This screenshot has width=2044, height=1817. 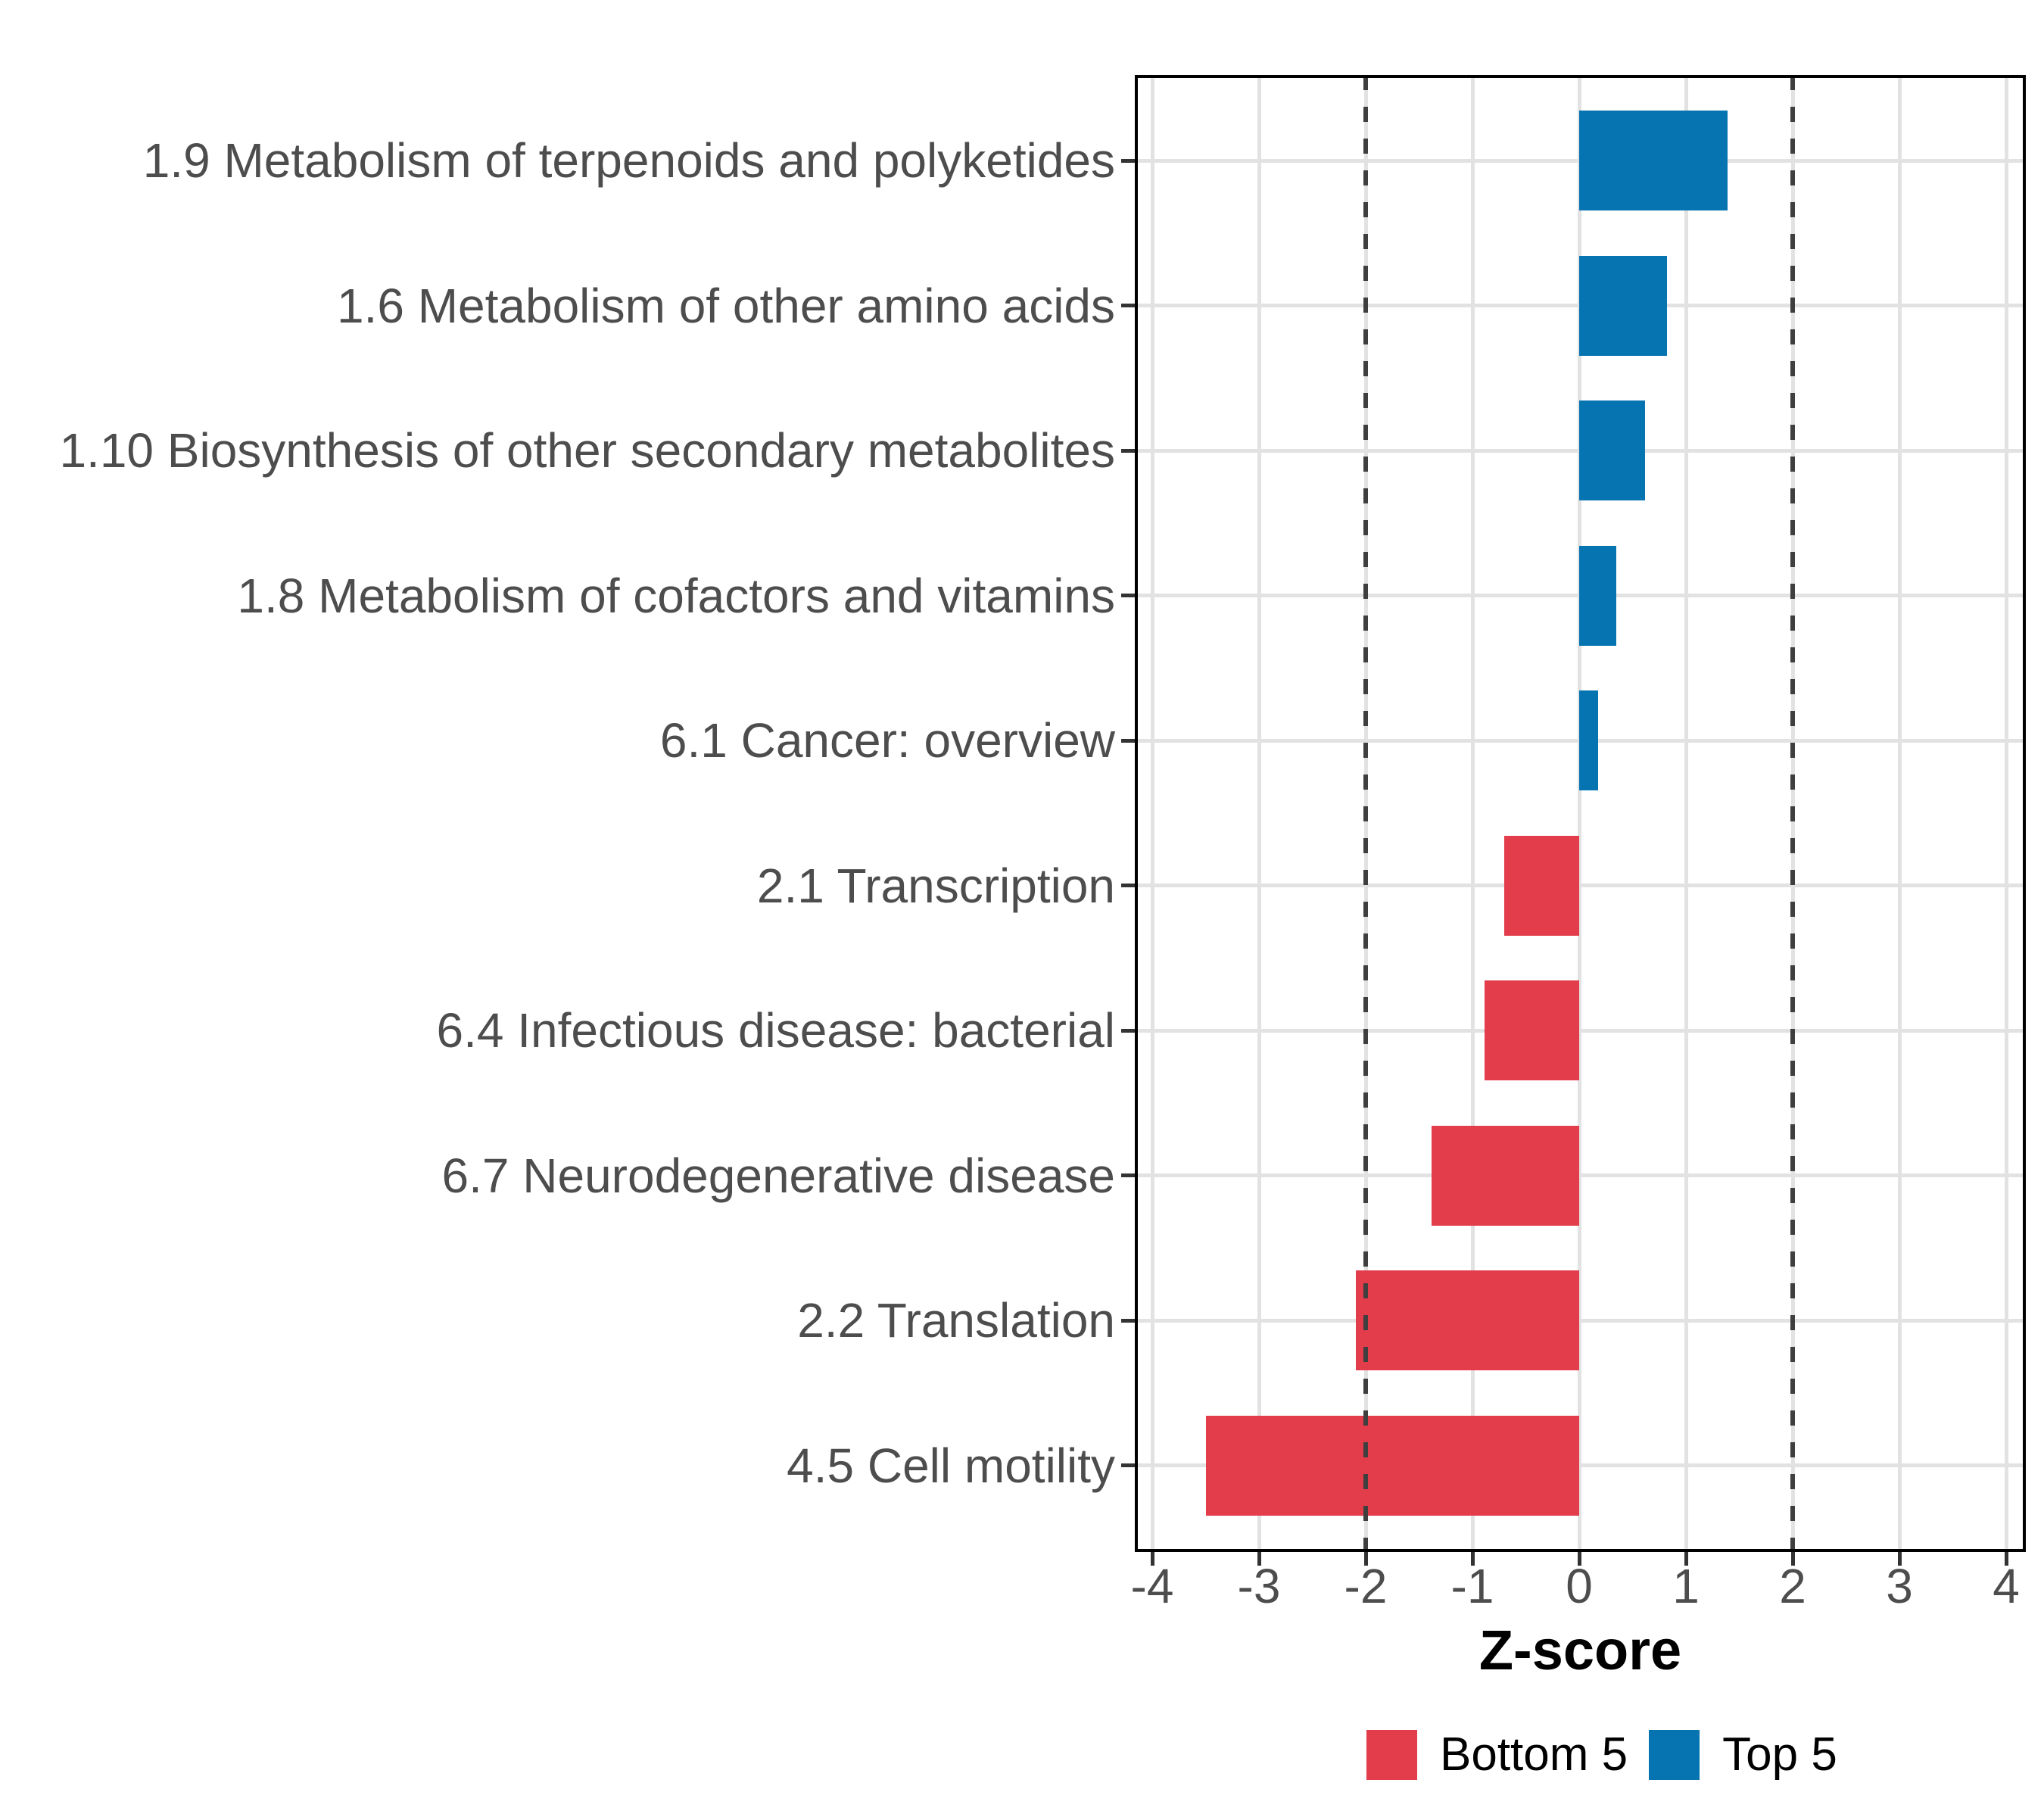 I want to click on legend: Bottom 5 Top 5, so click(x=1601, y=1755).